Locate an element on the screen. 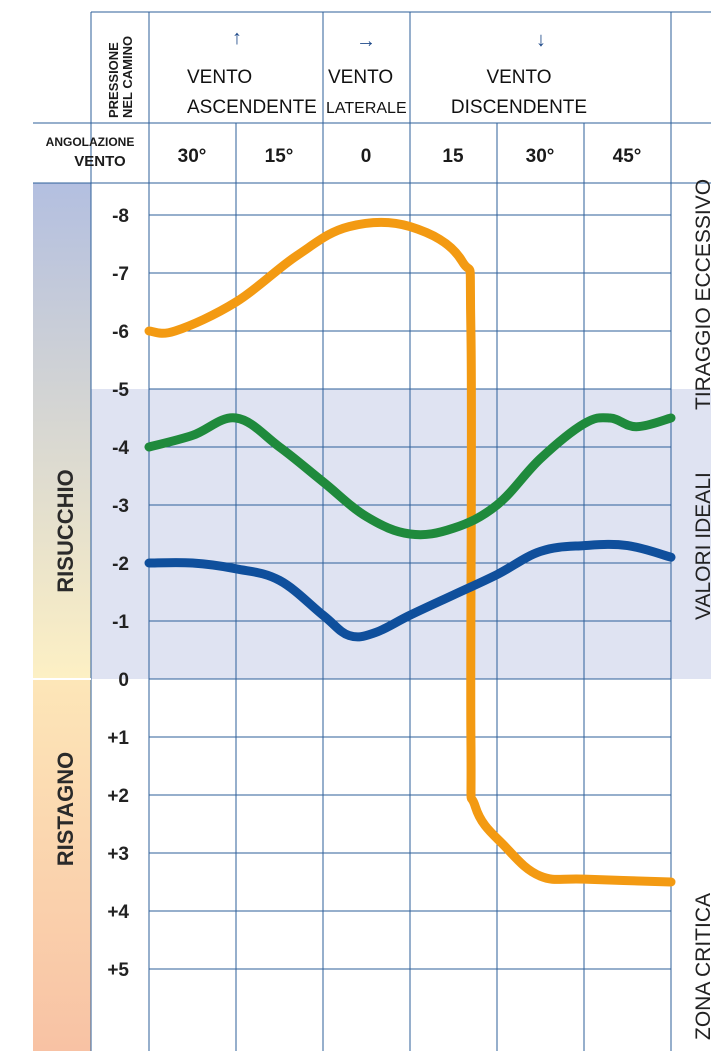 Image resolution: width=711 pixels, height=1051 pixels. y-tick-label: +2 is located at coordinates (118, 796).